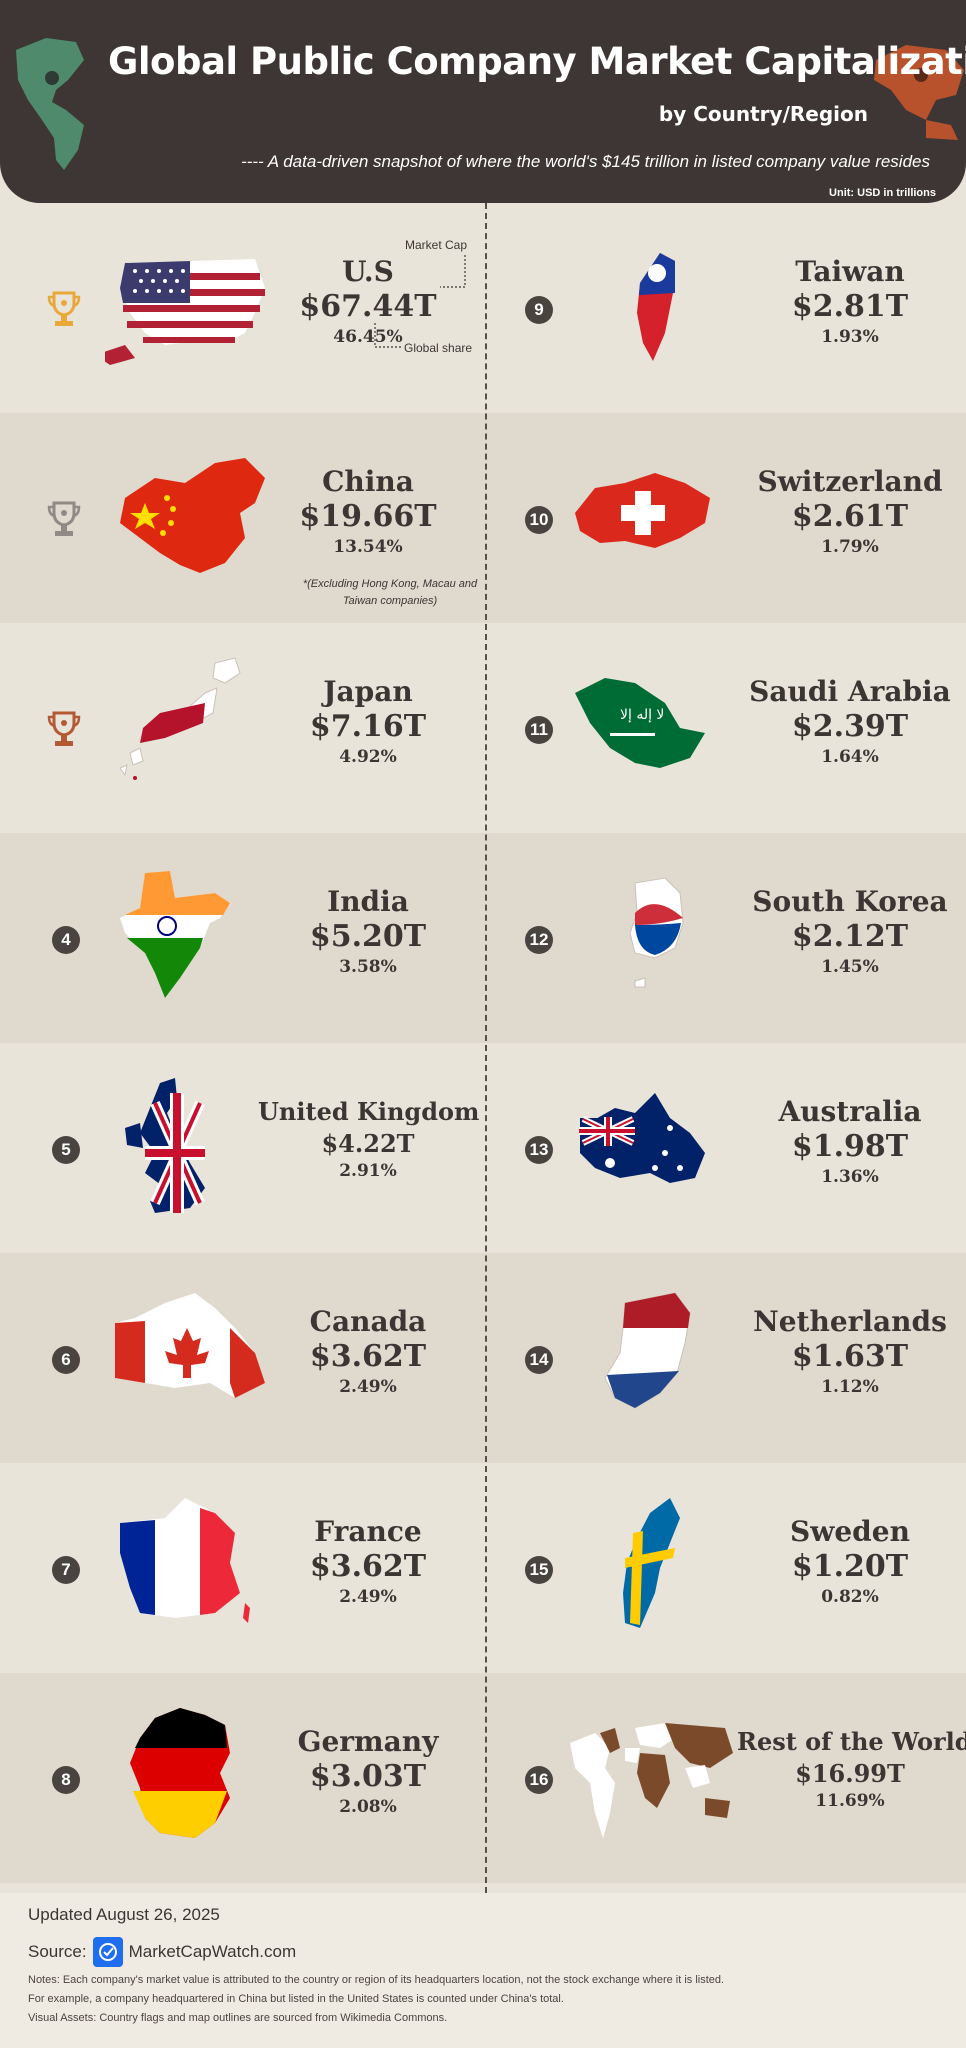 This screenshot has height=2048, width=966. Describe the element at coordinates (850, 337) in the screenshot. I see `global-share: 1.93%` at that location.